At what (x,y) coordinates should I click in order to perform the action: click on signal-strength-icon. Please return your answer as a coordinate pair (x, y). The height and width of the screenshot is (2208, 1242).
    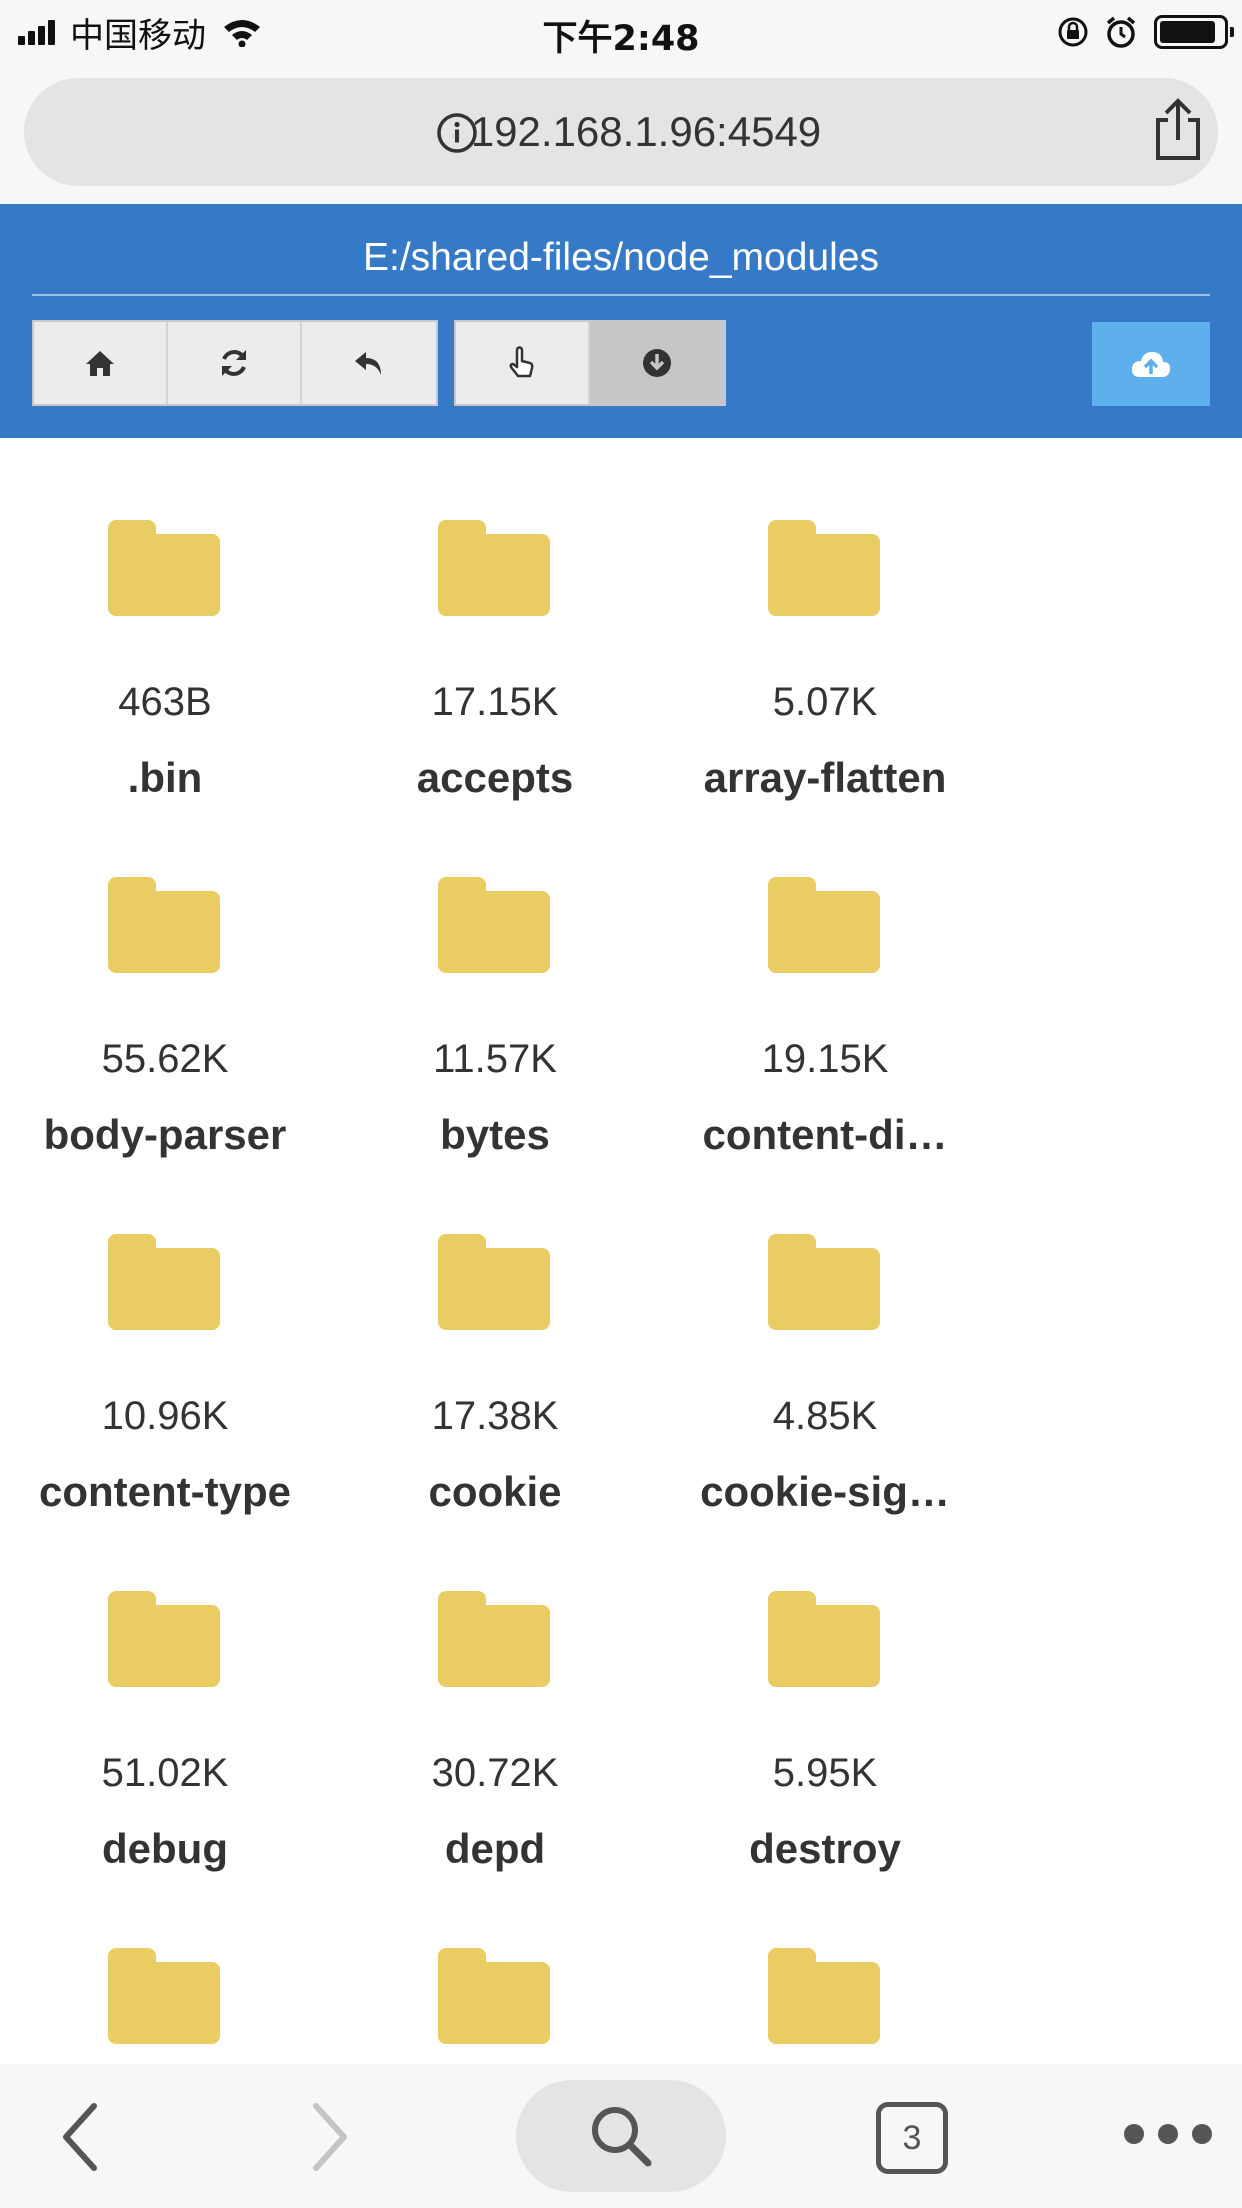
    Looking at the image, I should click on (38, 32).